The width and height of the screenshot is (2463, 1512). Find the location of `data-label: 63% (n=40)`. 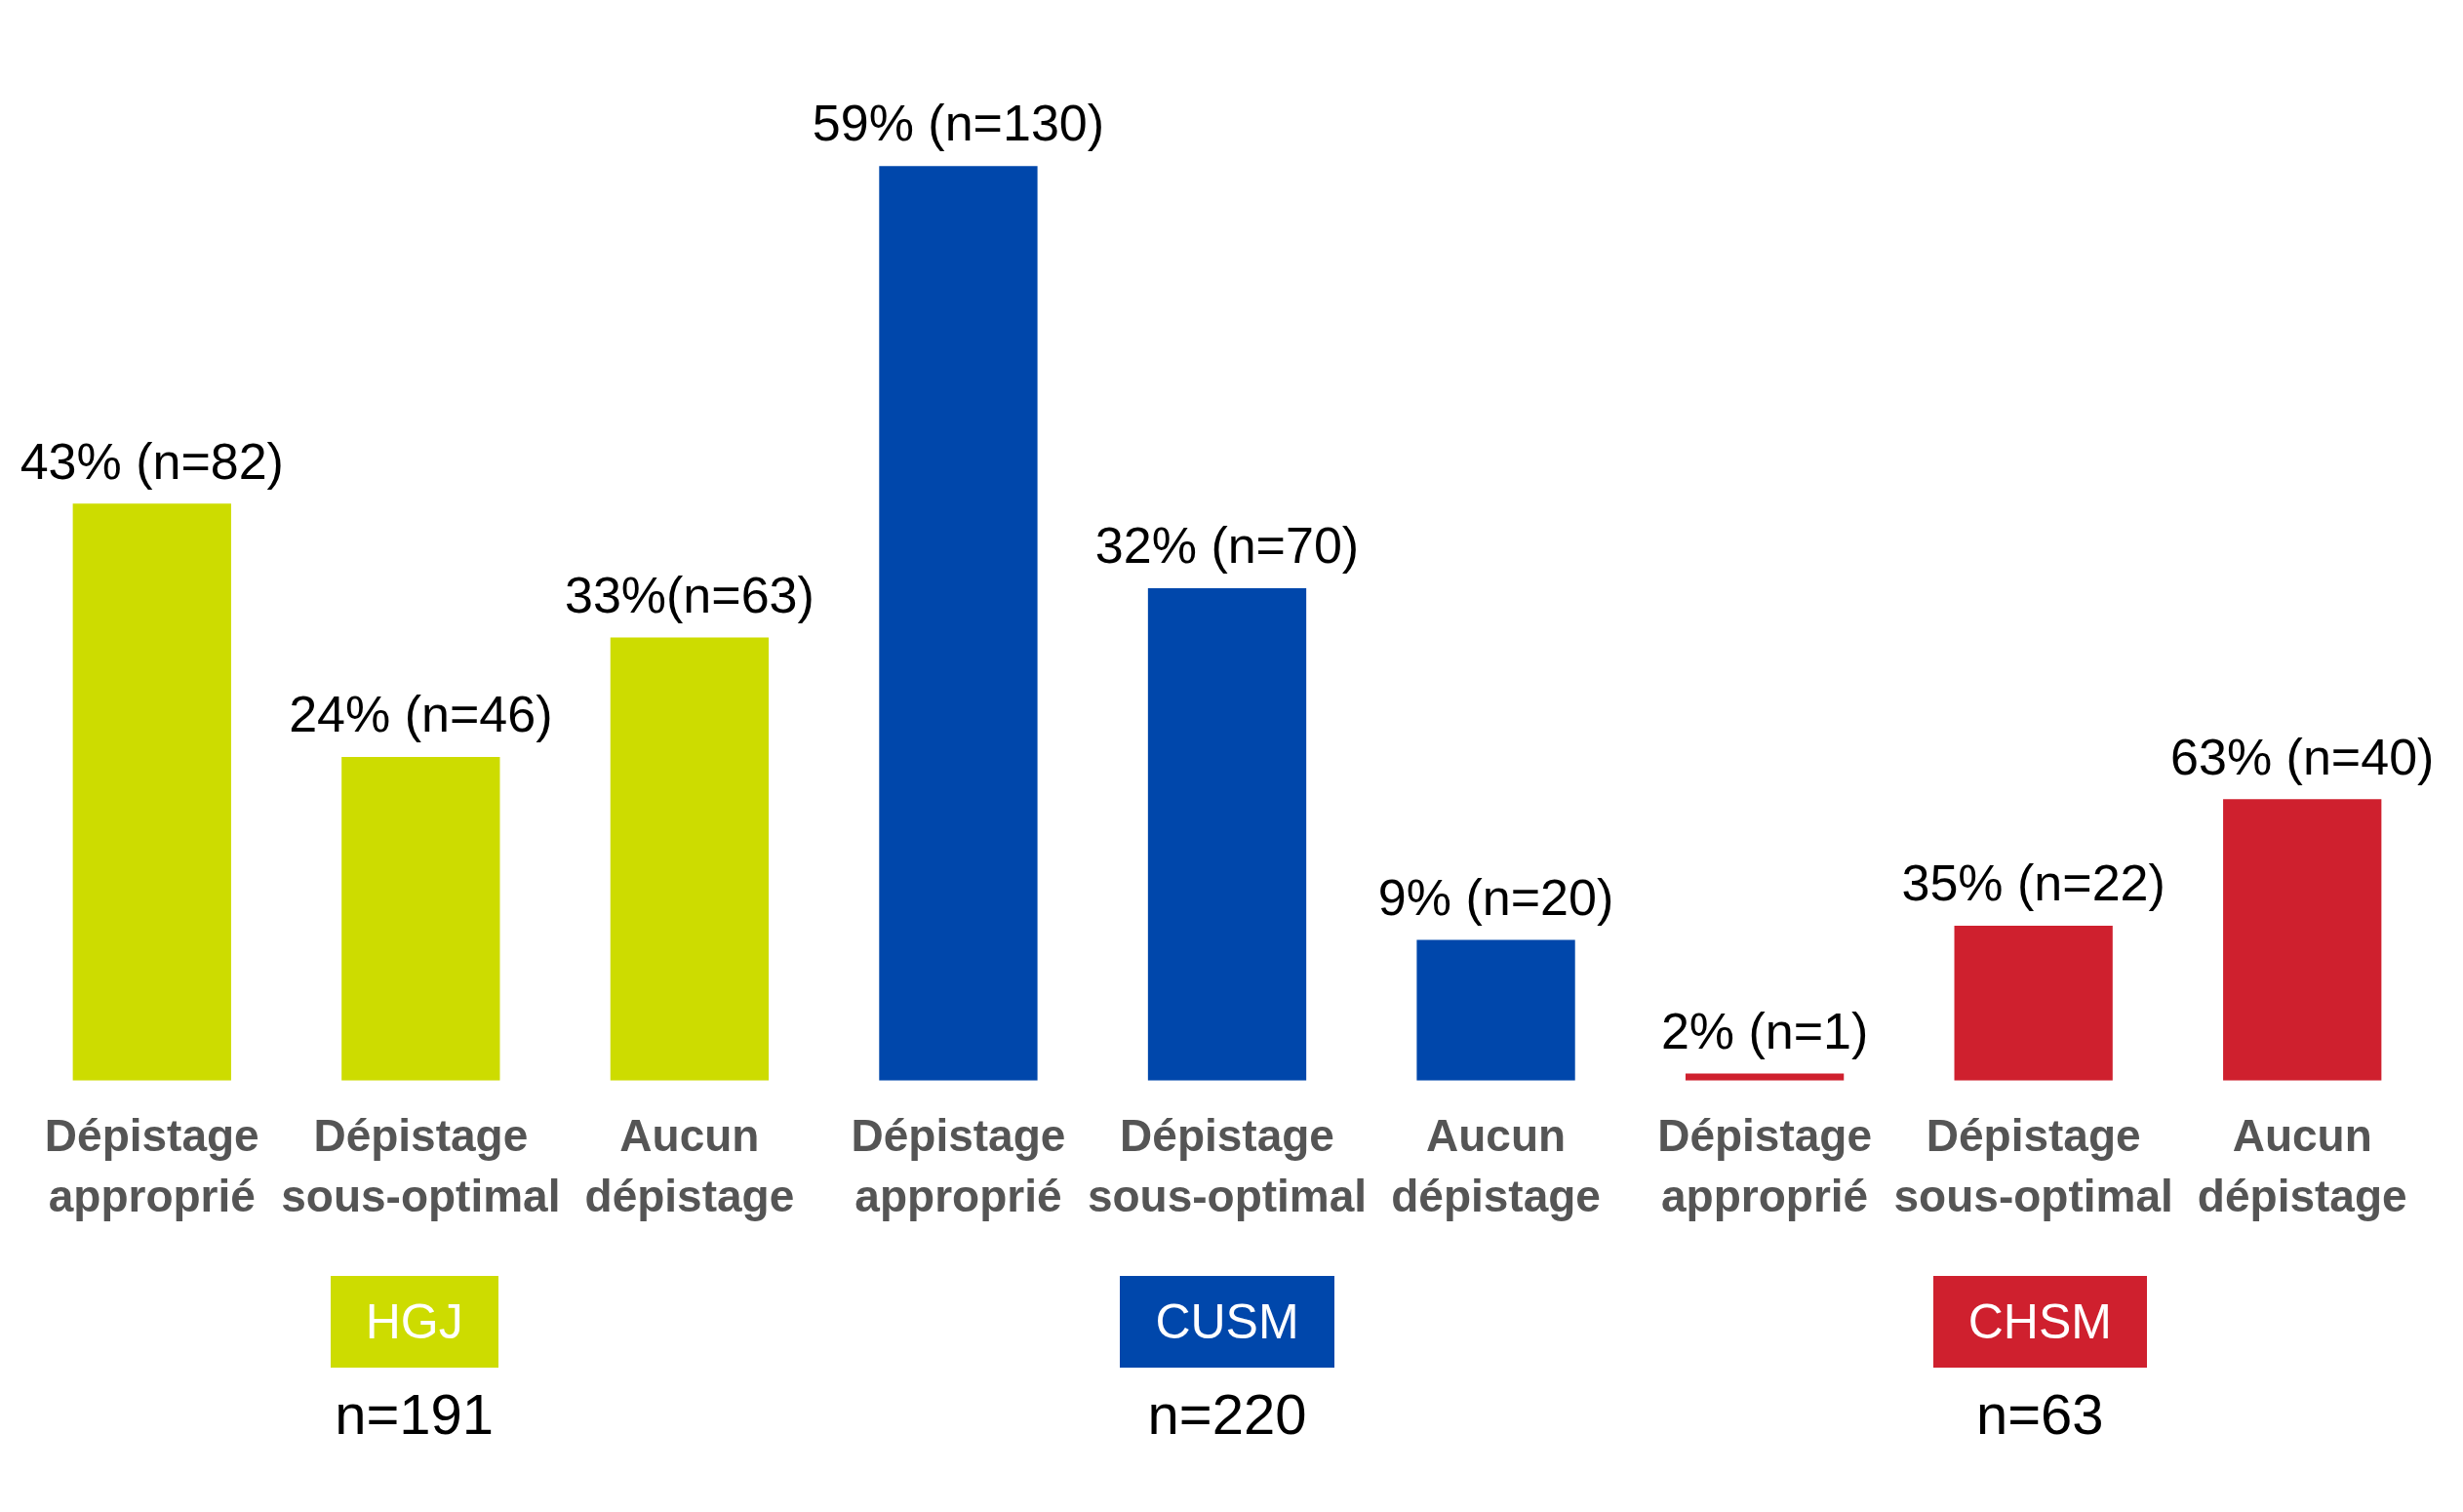

data-label: 63% (n=40) is located at coordinates (2302, 756).